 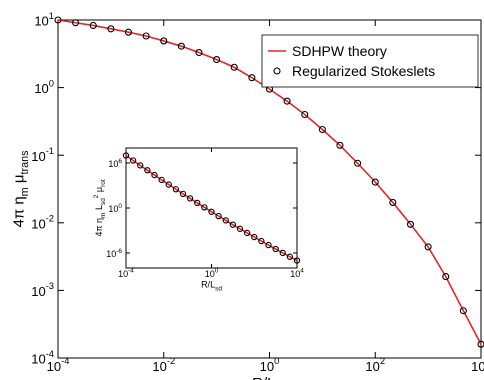 I want to click on y-tick-label: 10⁻⁶, so click(x=114, y=253).